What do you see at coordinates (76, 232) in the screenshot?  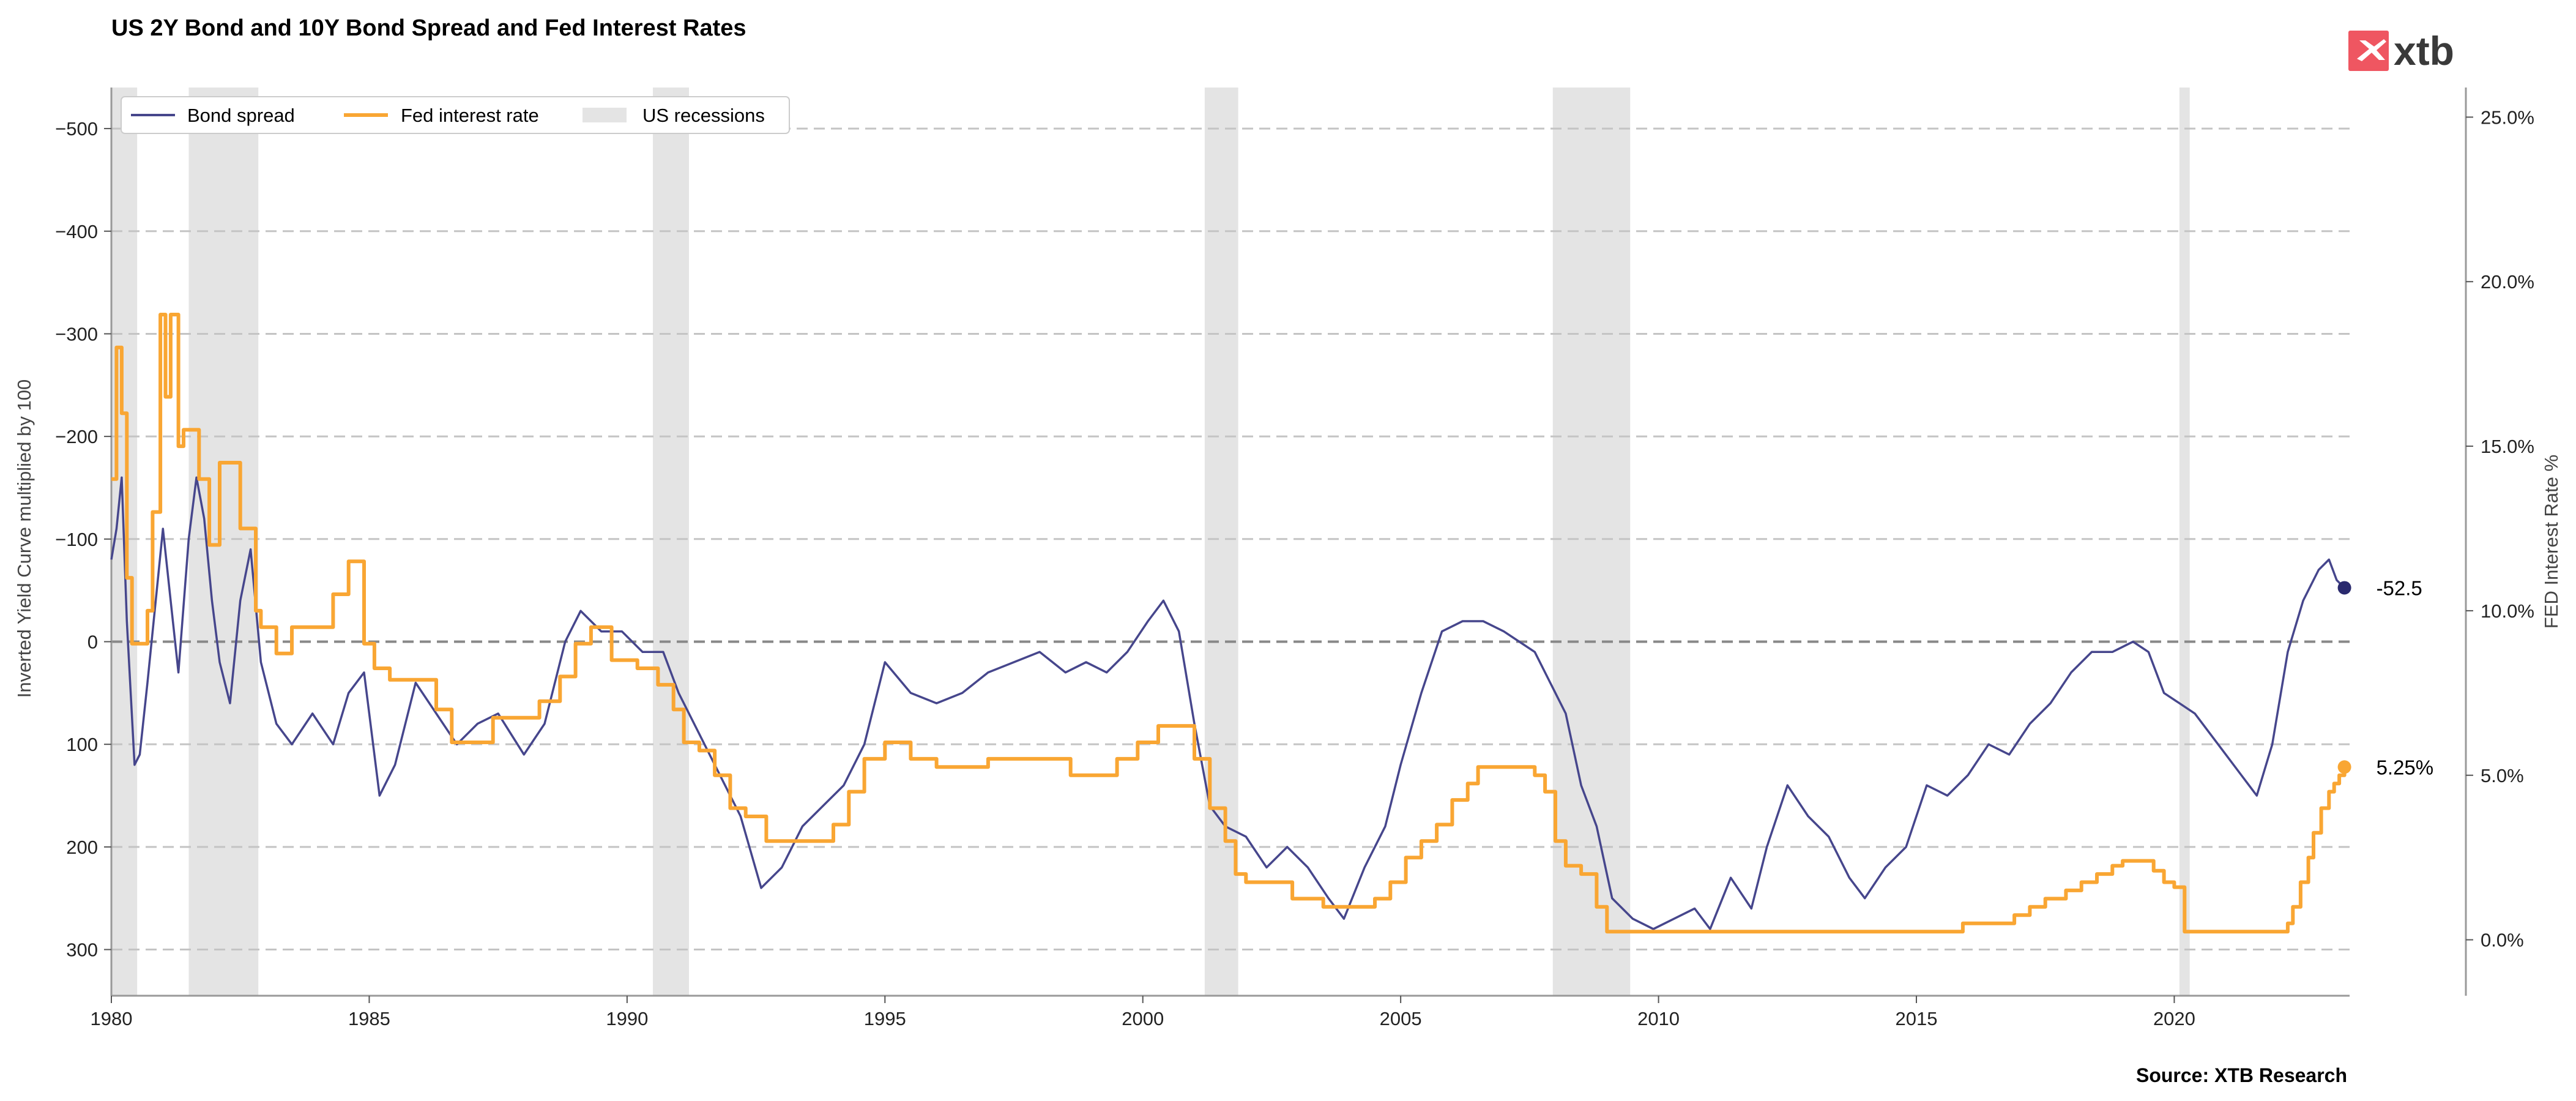 I see `left-tick-label-1: −400` at bounding box center [76, 232].